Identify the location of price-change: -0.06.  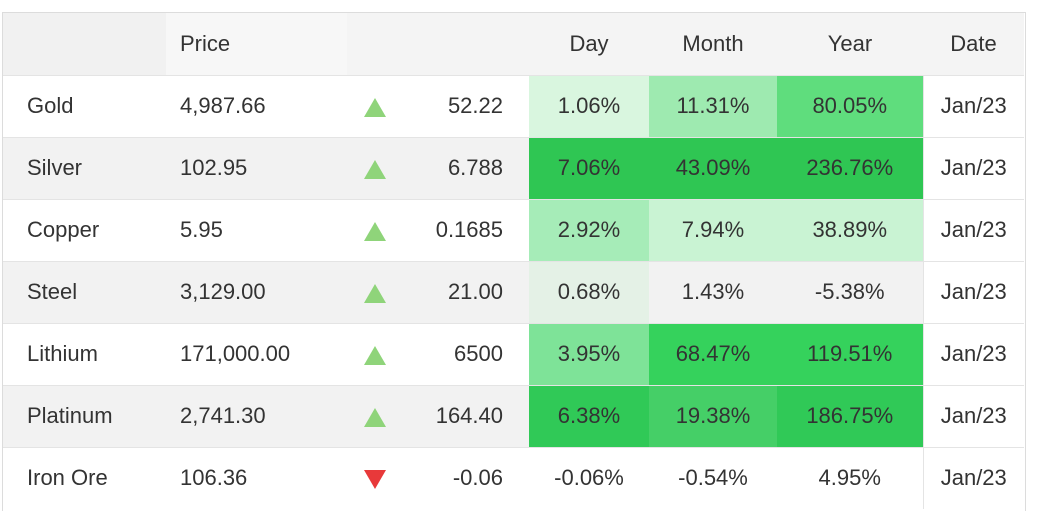
(477, 478).